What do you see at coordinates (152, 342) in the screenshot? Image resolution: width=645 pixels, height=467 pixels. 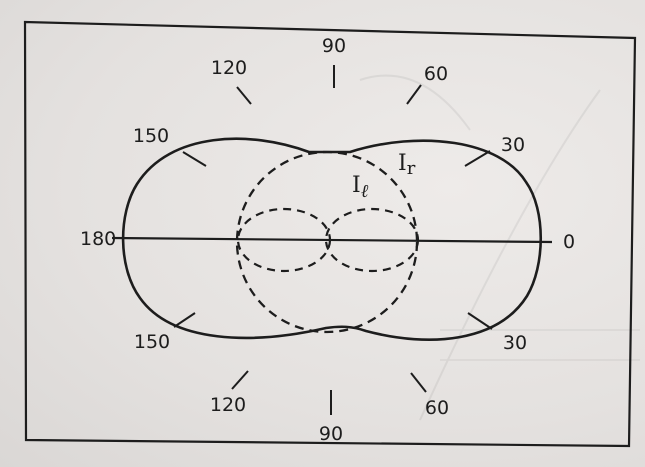 I see `angle-label-150-lower: 150` at bounding box center [152, 342].